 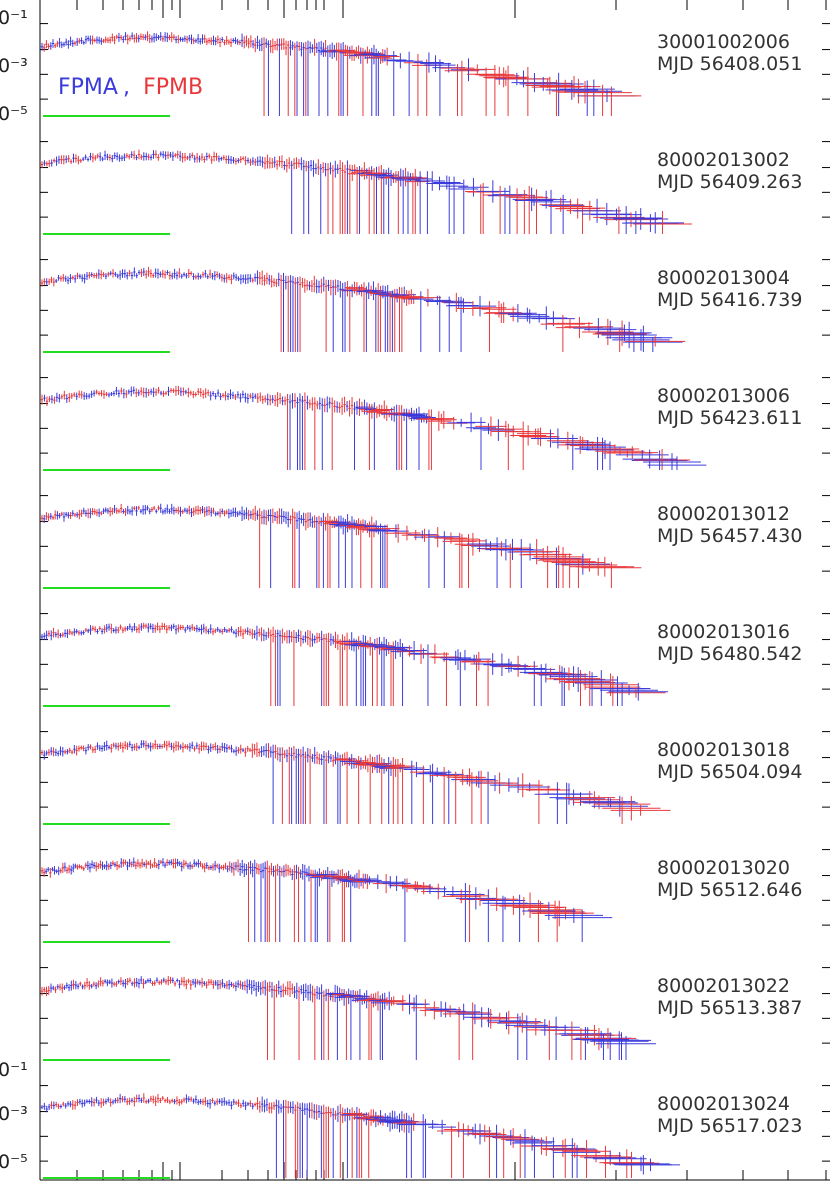 I want to click on y-tick-label-top-1: 0⁻¹, so click(x=14, y=18).